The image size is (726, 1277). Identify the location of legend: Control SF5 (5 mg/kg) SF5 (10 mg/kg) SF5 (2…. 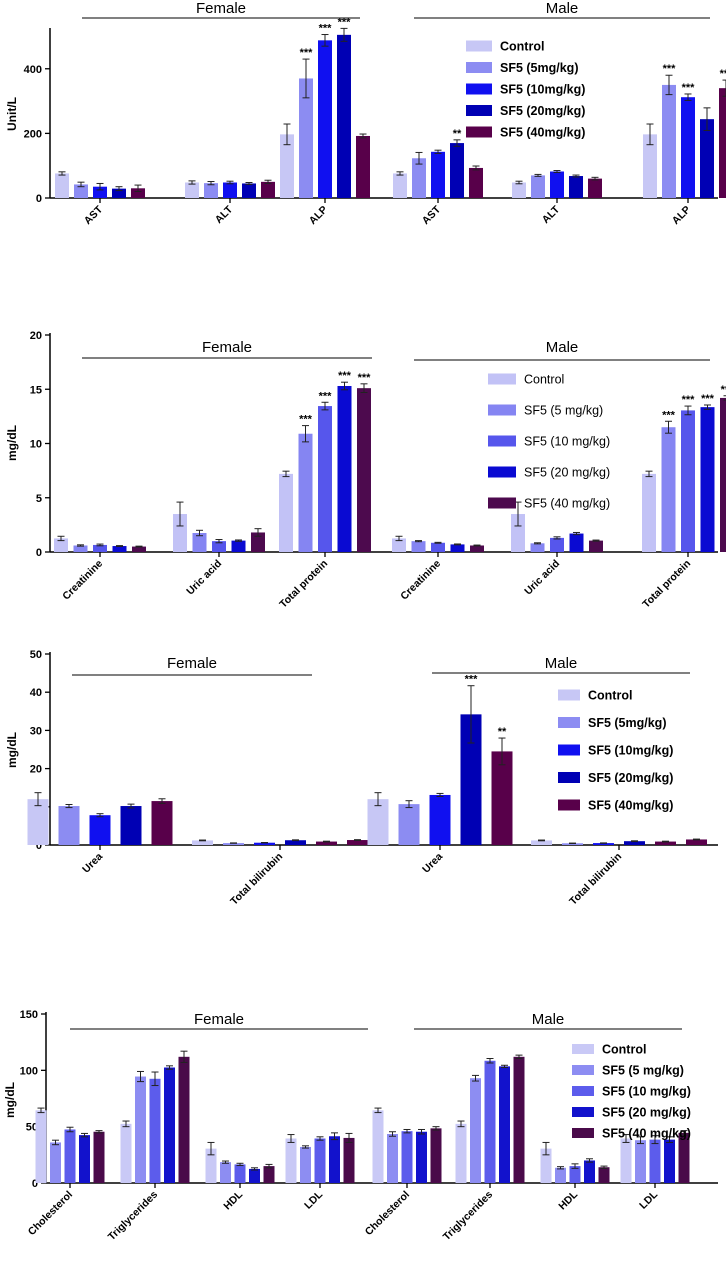
(631, 1092).